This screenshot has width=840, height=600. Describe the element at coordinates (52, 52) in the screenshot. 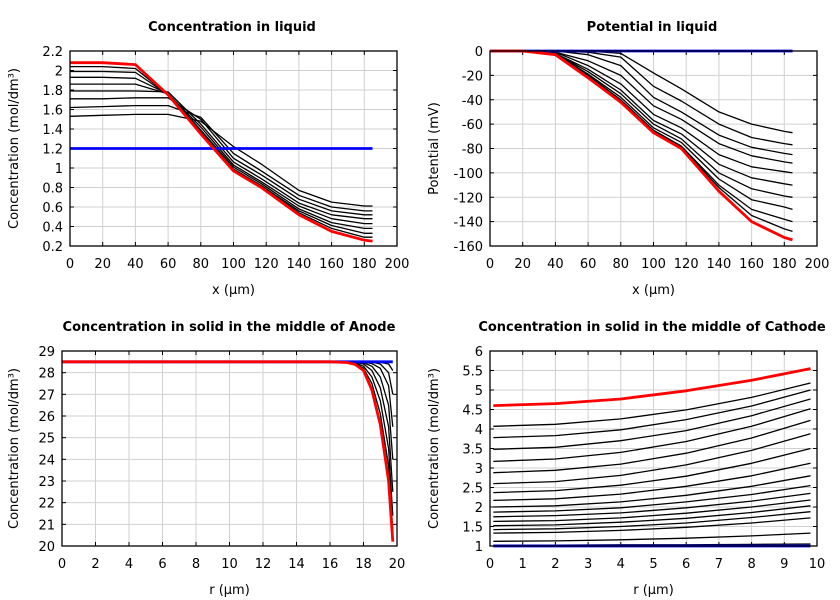

I see `y-tick-label: 2.2` at that location.